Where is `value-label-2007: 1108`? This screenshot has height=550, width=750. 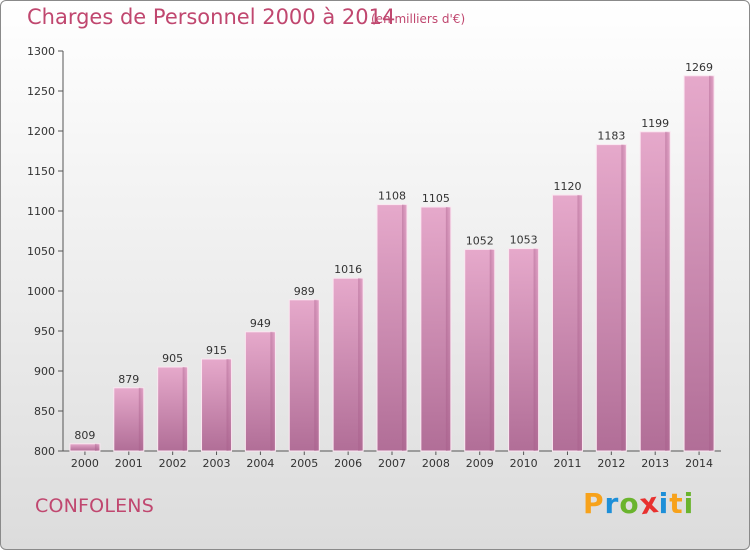
value-label-2007: 1108 is located at coordinates (392, 196).